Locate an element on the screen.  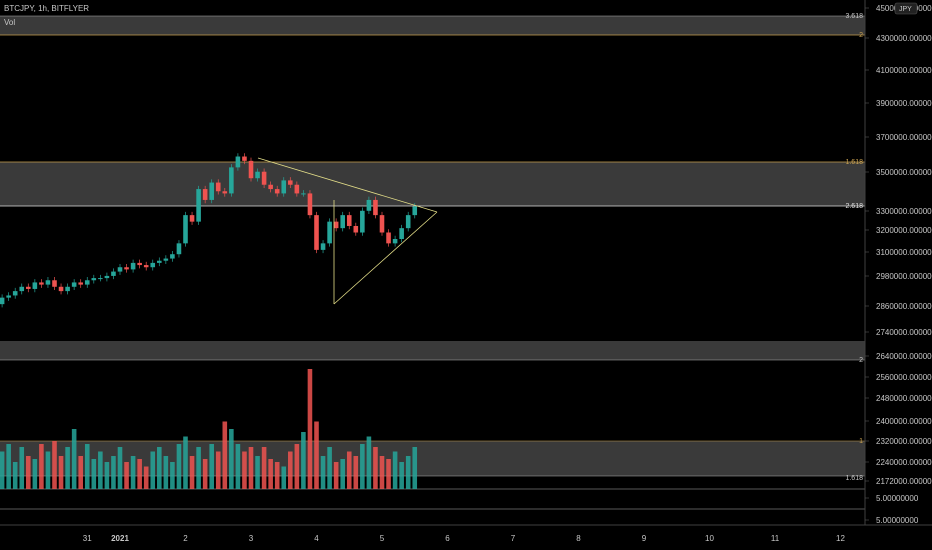
price-tick-label: 3900000.00000000 is located at coordinates (904, 103).